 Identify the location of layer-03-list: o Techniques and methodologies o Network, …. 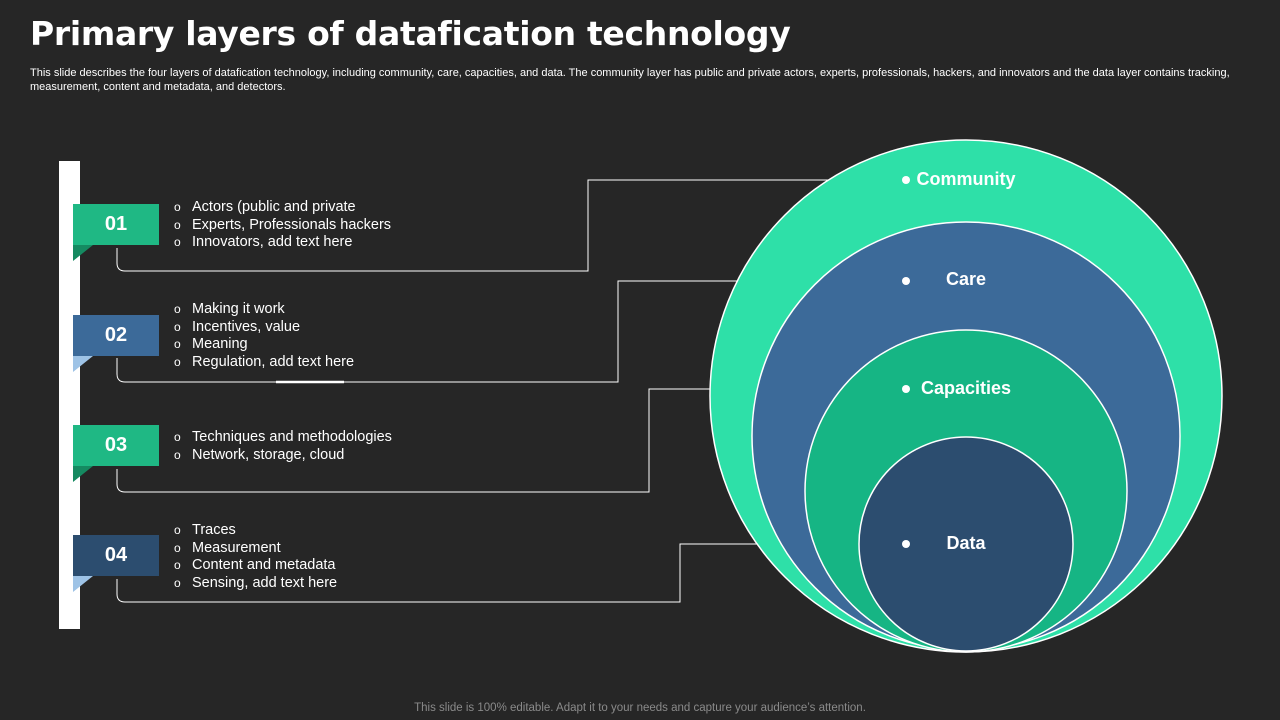
(283, 446).